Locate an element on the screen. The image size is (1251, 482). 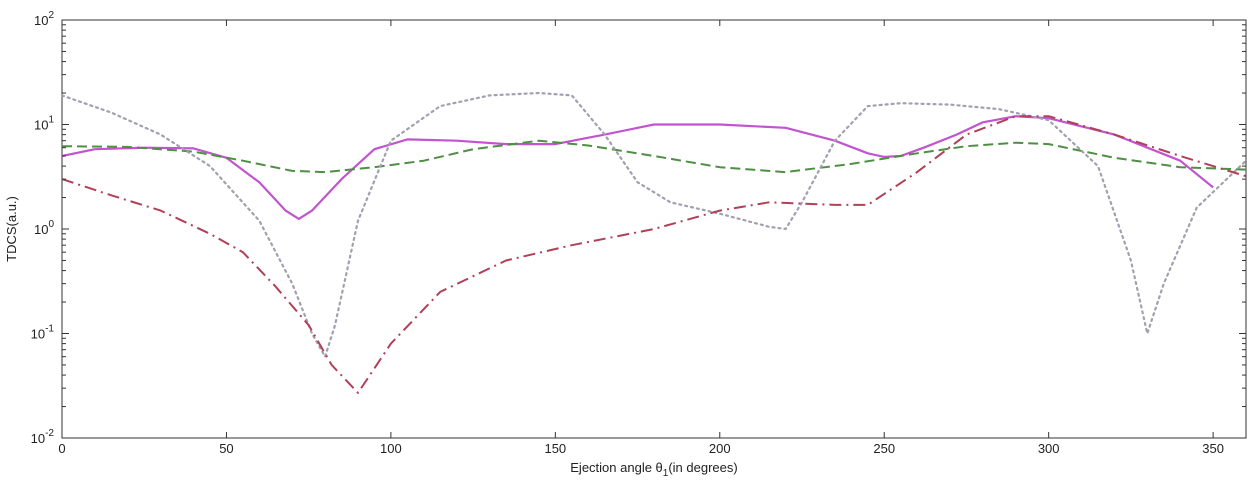
y-tick-exponent: -1 is located at coordinates (49, 329).